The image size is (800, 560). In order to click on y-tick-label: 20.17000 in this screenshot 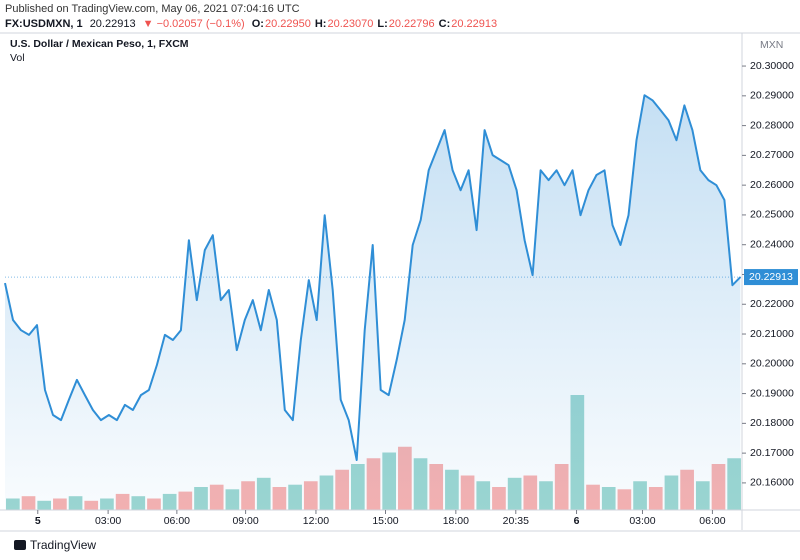, I will do `click(772, 453)`.